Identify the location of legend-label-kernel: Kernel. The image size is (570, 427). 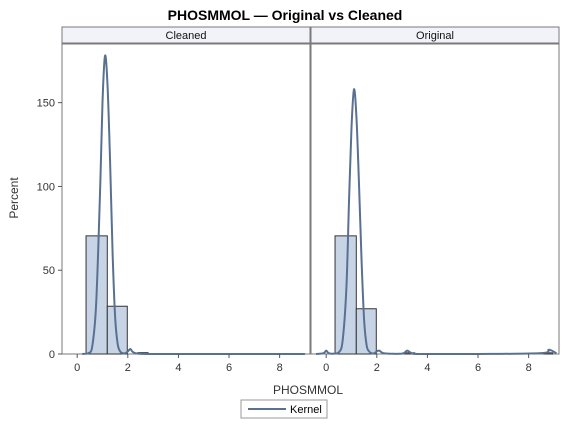
(306, 410).